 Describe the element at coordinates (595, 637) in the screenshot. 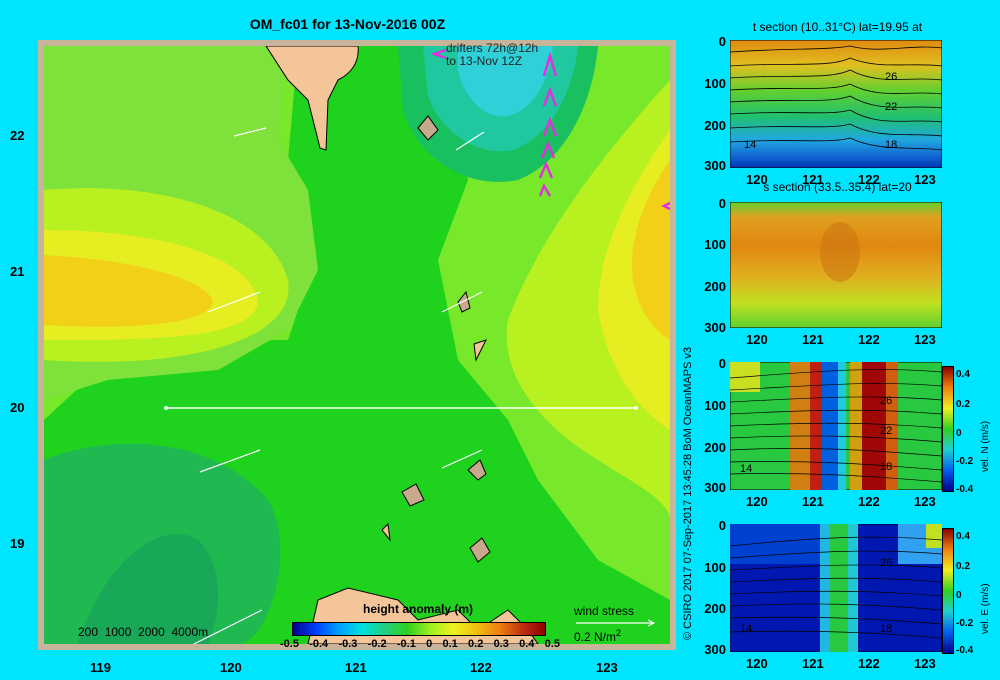

I see `wind-stress-scale: 0.2 N/m` at that location.